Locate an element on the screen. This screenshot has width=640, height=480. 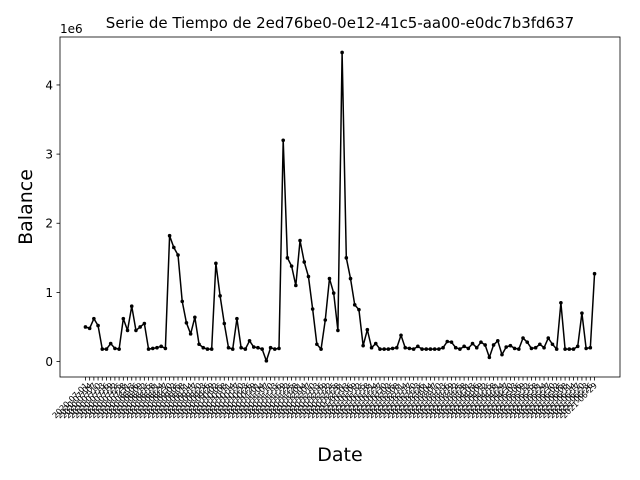
y-tick-label: 2 is located at coordinates (49, 224).